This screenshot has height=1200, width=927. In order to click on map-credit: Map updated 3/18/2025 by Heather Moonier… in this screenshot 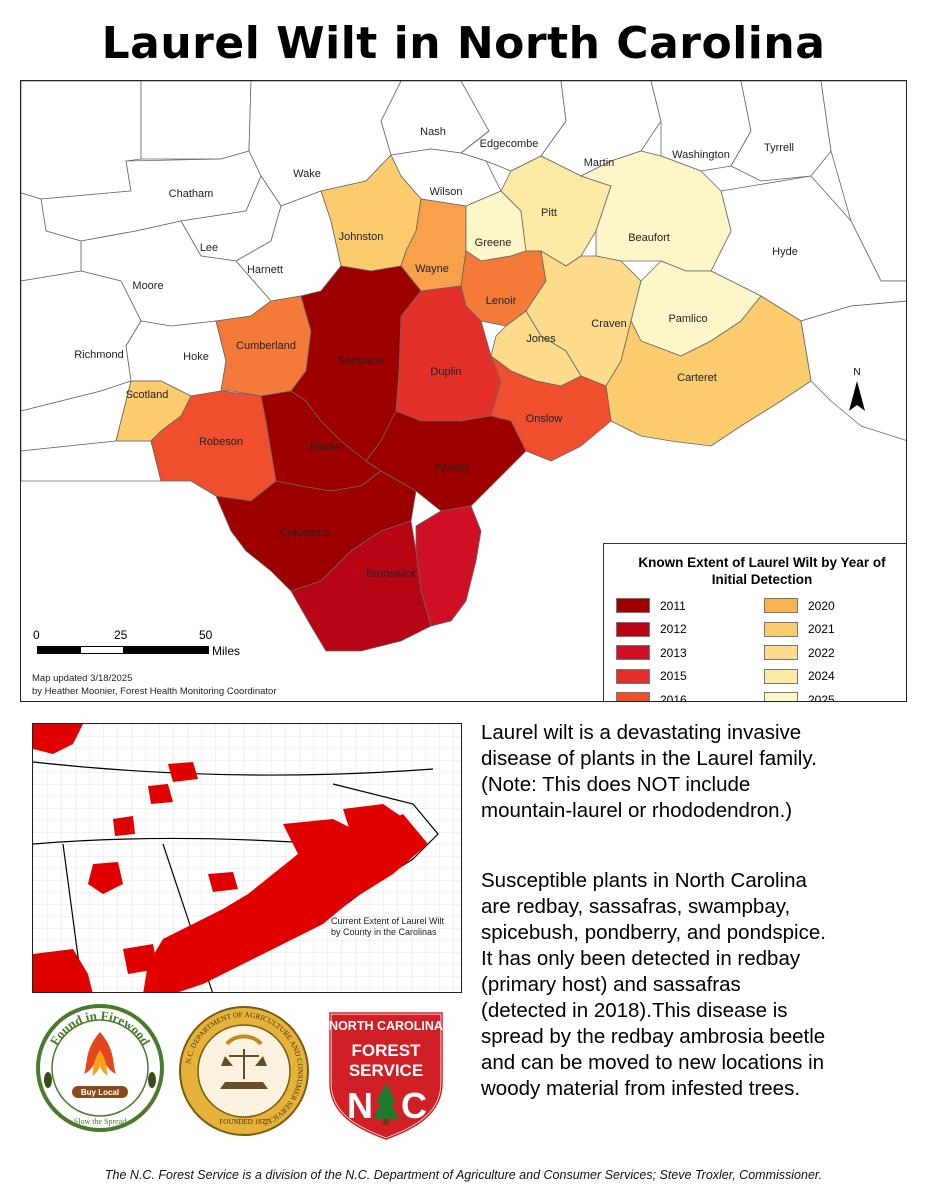, I will do `click(154, 685)`.